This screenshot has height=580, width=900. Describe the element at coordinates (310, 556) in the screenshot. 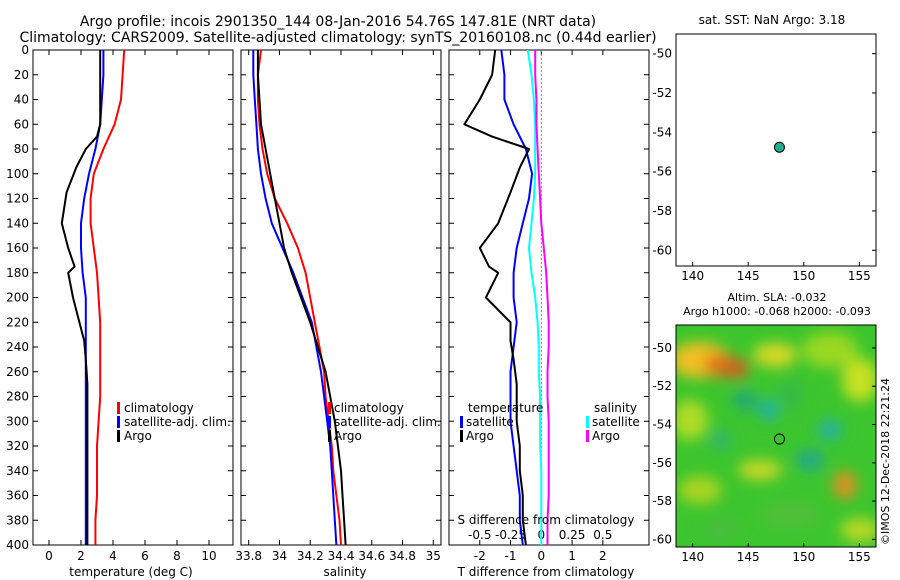

I see `x-tick-label: 34.2` at that location.